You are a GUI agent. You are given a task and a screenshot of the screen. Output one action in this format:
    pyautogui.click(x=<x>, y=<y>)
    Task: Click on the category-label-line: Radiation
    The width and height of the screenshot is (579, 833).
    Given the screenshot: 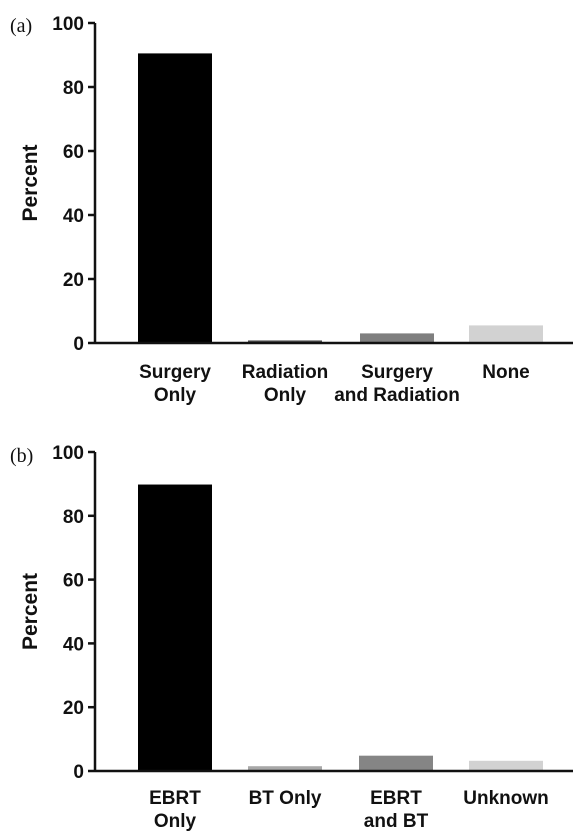 What is the action you would take?
    pyautogui.click(x=285, y=372)
    